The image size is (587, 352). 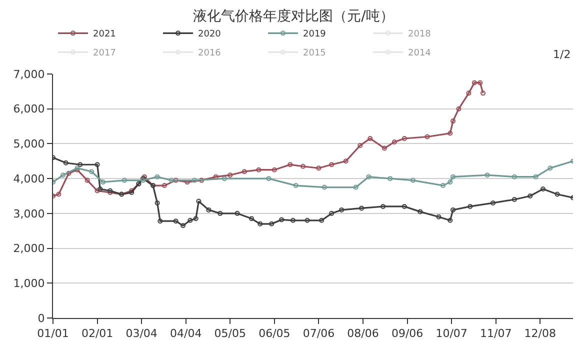 What do you see at coordinates (496, 333) in the screenshot?
I see `x-tick-label: 11/07` at bounding box center [496, 333].